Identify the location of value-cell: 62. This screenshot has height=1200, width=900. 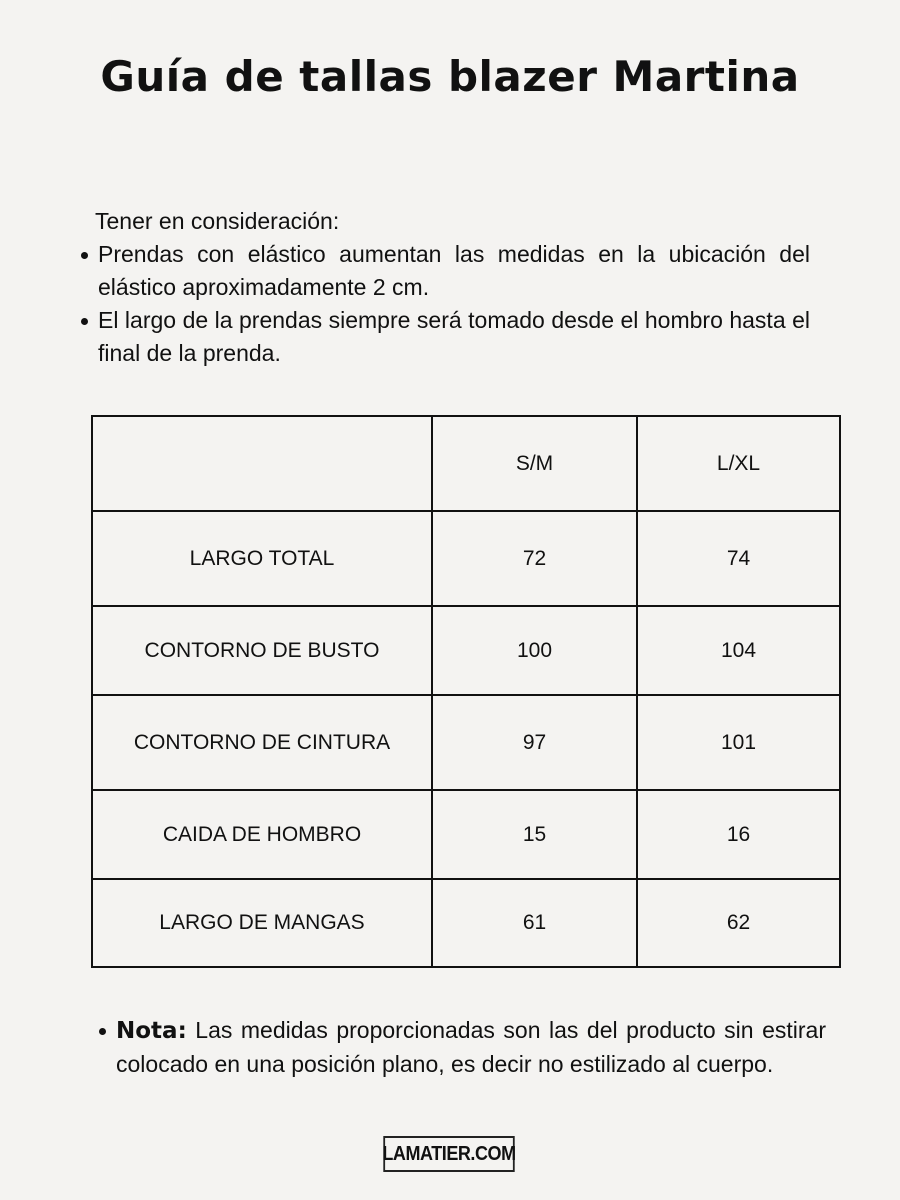
(738, 923).